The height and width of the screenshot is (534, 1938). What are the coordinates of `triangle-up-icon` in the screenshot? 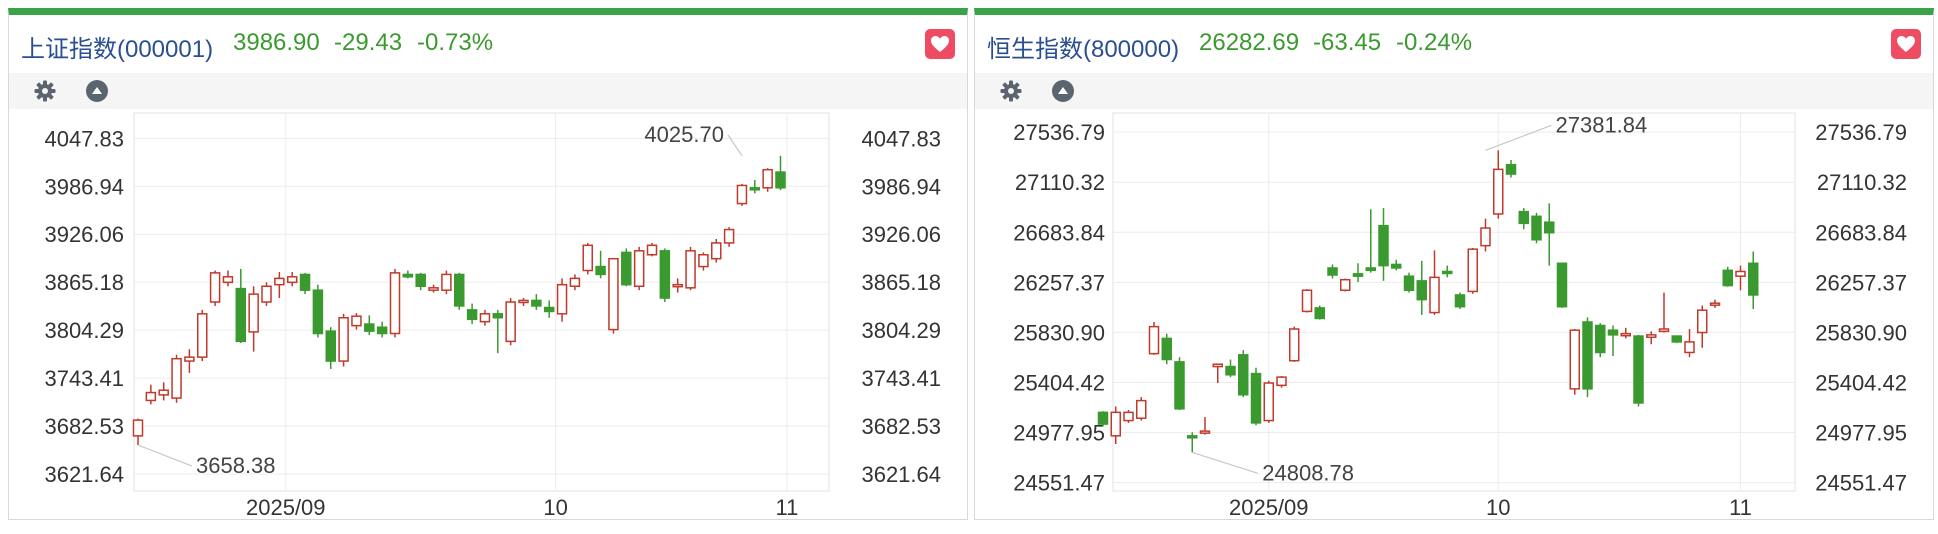 It's located at (97, 91).